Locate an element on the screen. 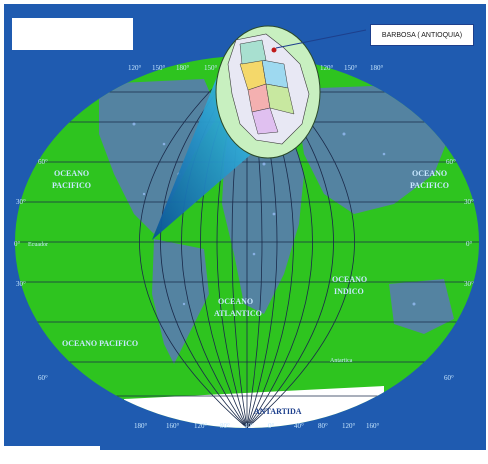 The height and width of the screenshot is (464, 488). blank-label-box is located at coordinates (72, 34).